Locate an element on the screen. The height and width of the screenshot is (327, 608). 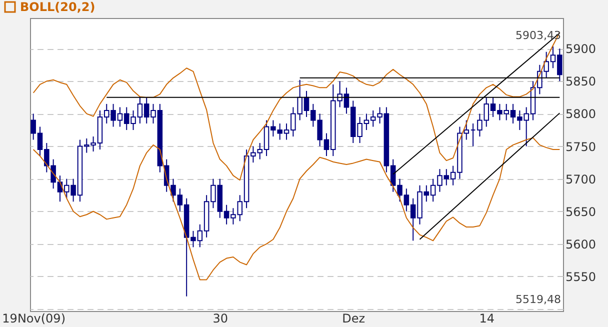
x-tick-label: Dez is located at coordinates (354, 319).